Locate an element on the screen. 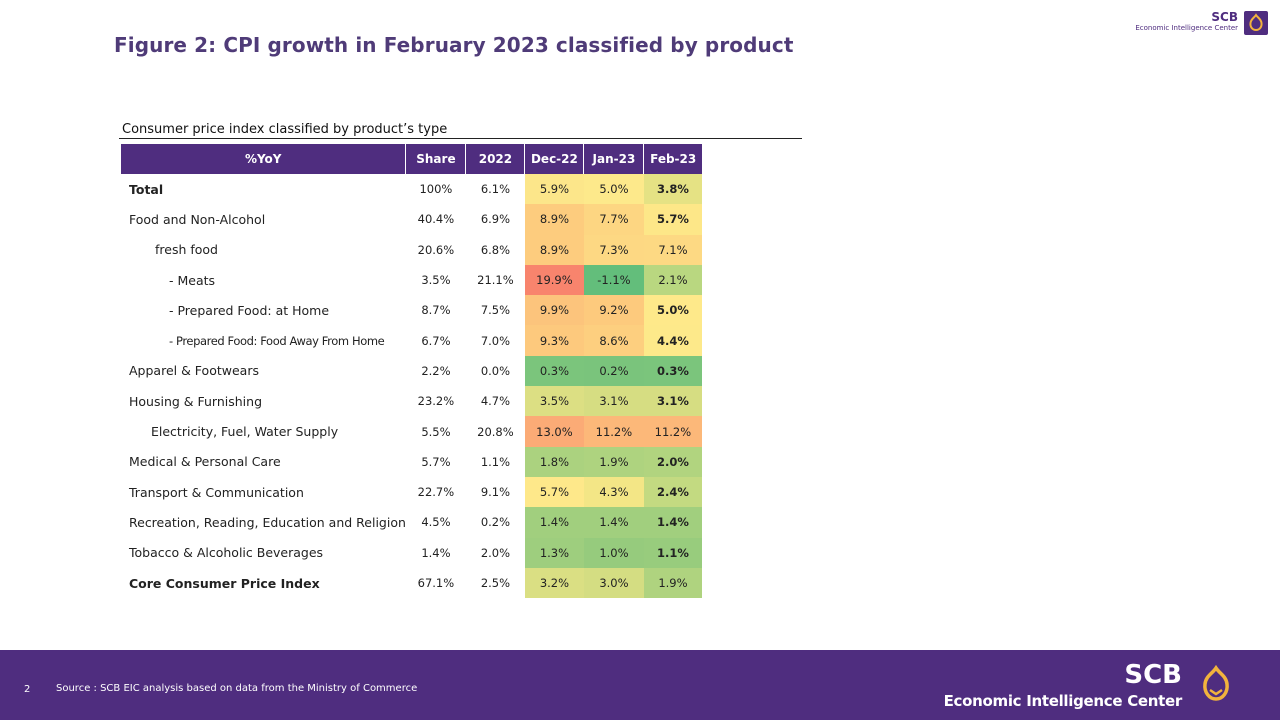  cell-dec22: 13.0% is located at coordinates (554, 431).